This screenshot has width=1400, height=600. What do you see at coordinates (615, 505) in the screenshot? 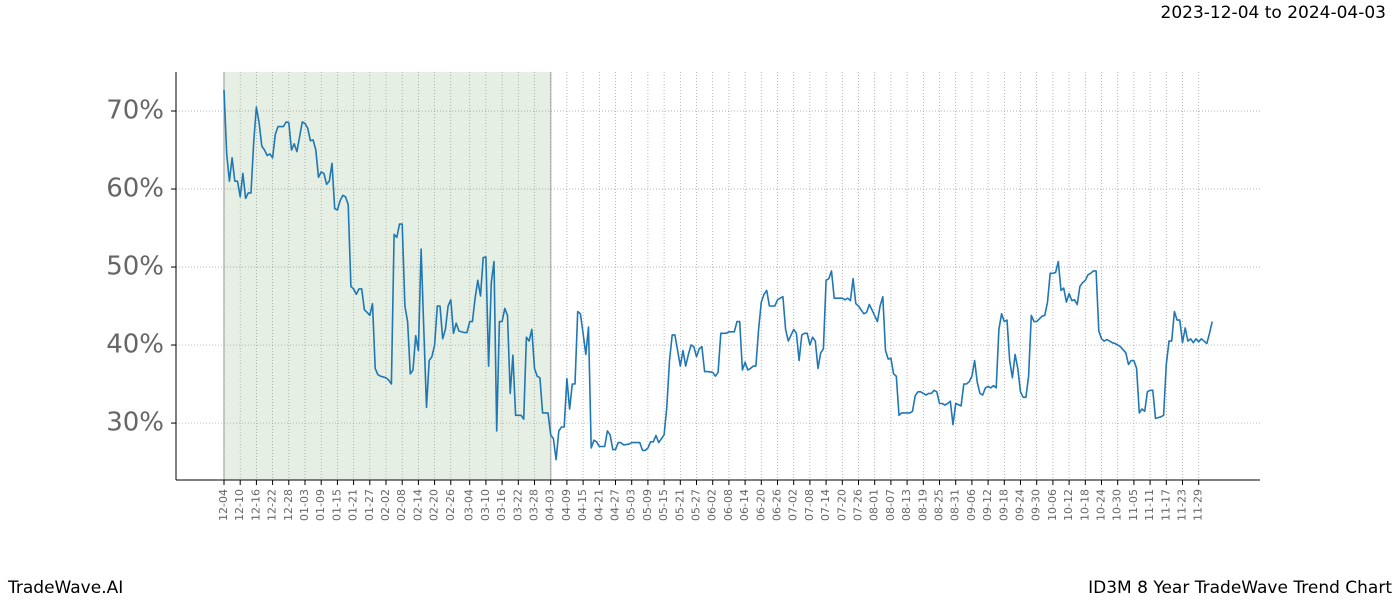
I see `x-tick-label: 04-27` at bounding box center [615, 505].